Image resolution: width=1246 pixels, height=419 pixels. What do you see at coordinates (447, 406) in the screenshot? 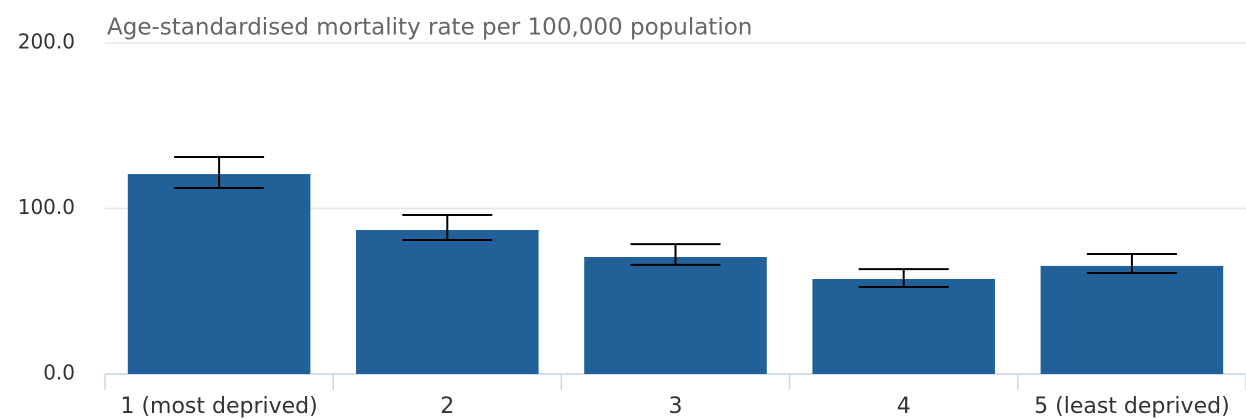
I see `x-tick-label: 2` at bounding box center [447, 406].